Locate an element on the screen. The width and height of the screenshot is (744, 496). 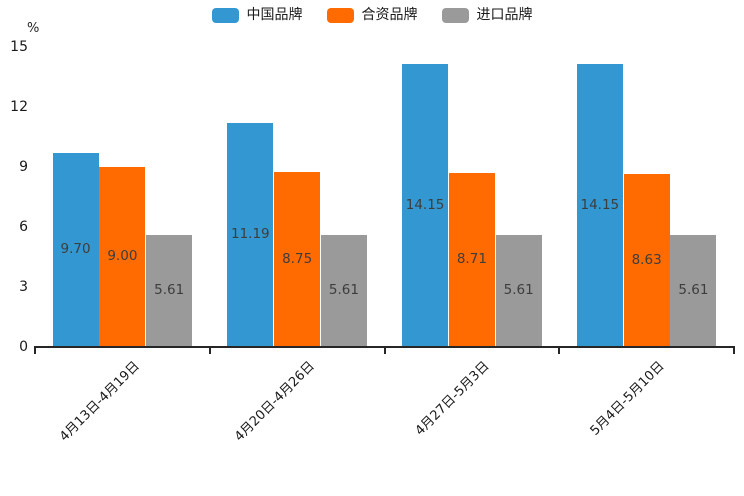
x-tick-label: 4月13日-4月19日 is located at coordinates (100, 401).